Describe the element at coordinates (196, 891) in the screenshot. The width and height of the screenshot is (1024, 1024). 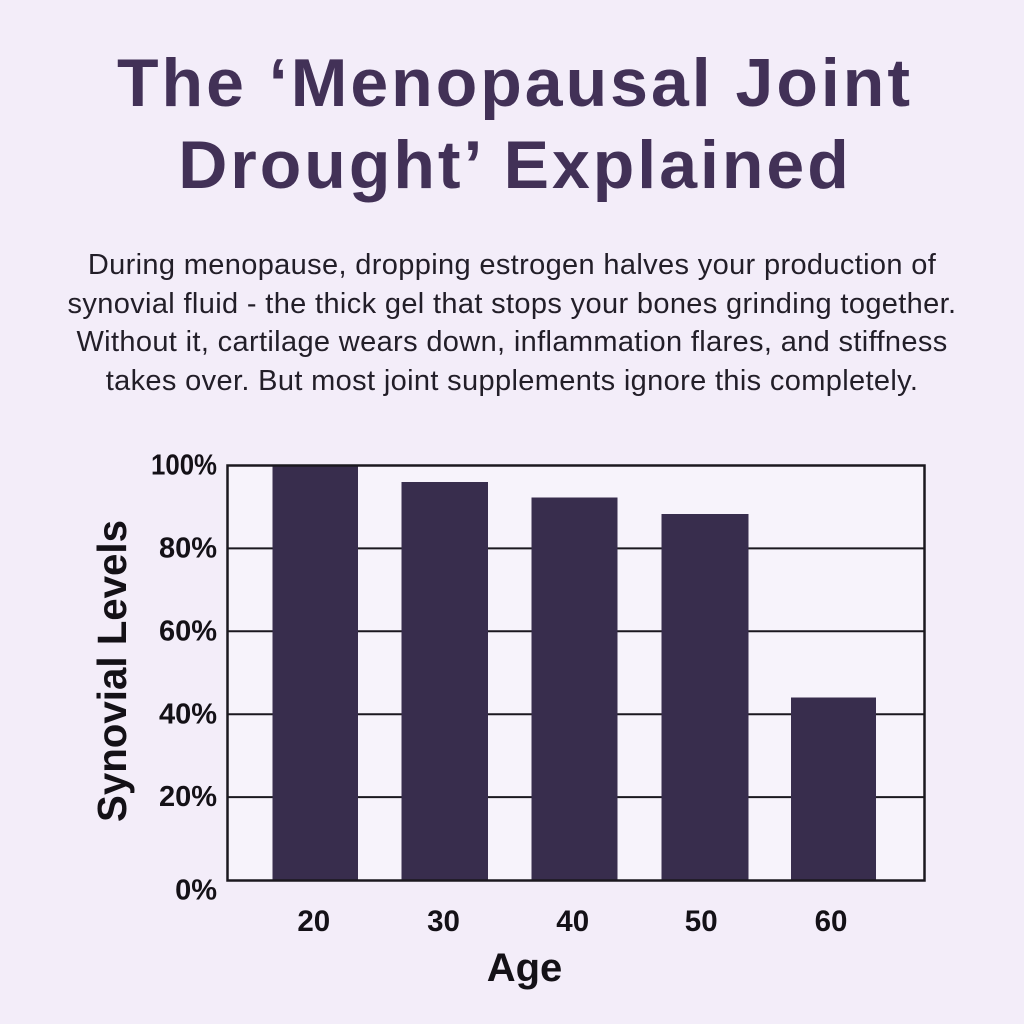
I see `svg-text: 0%` at that location.